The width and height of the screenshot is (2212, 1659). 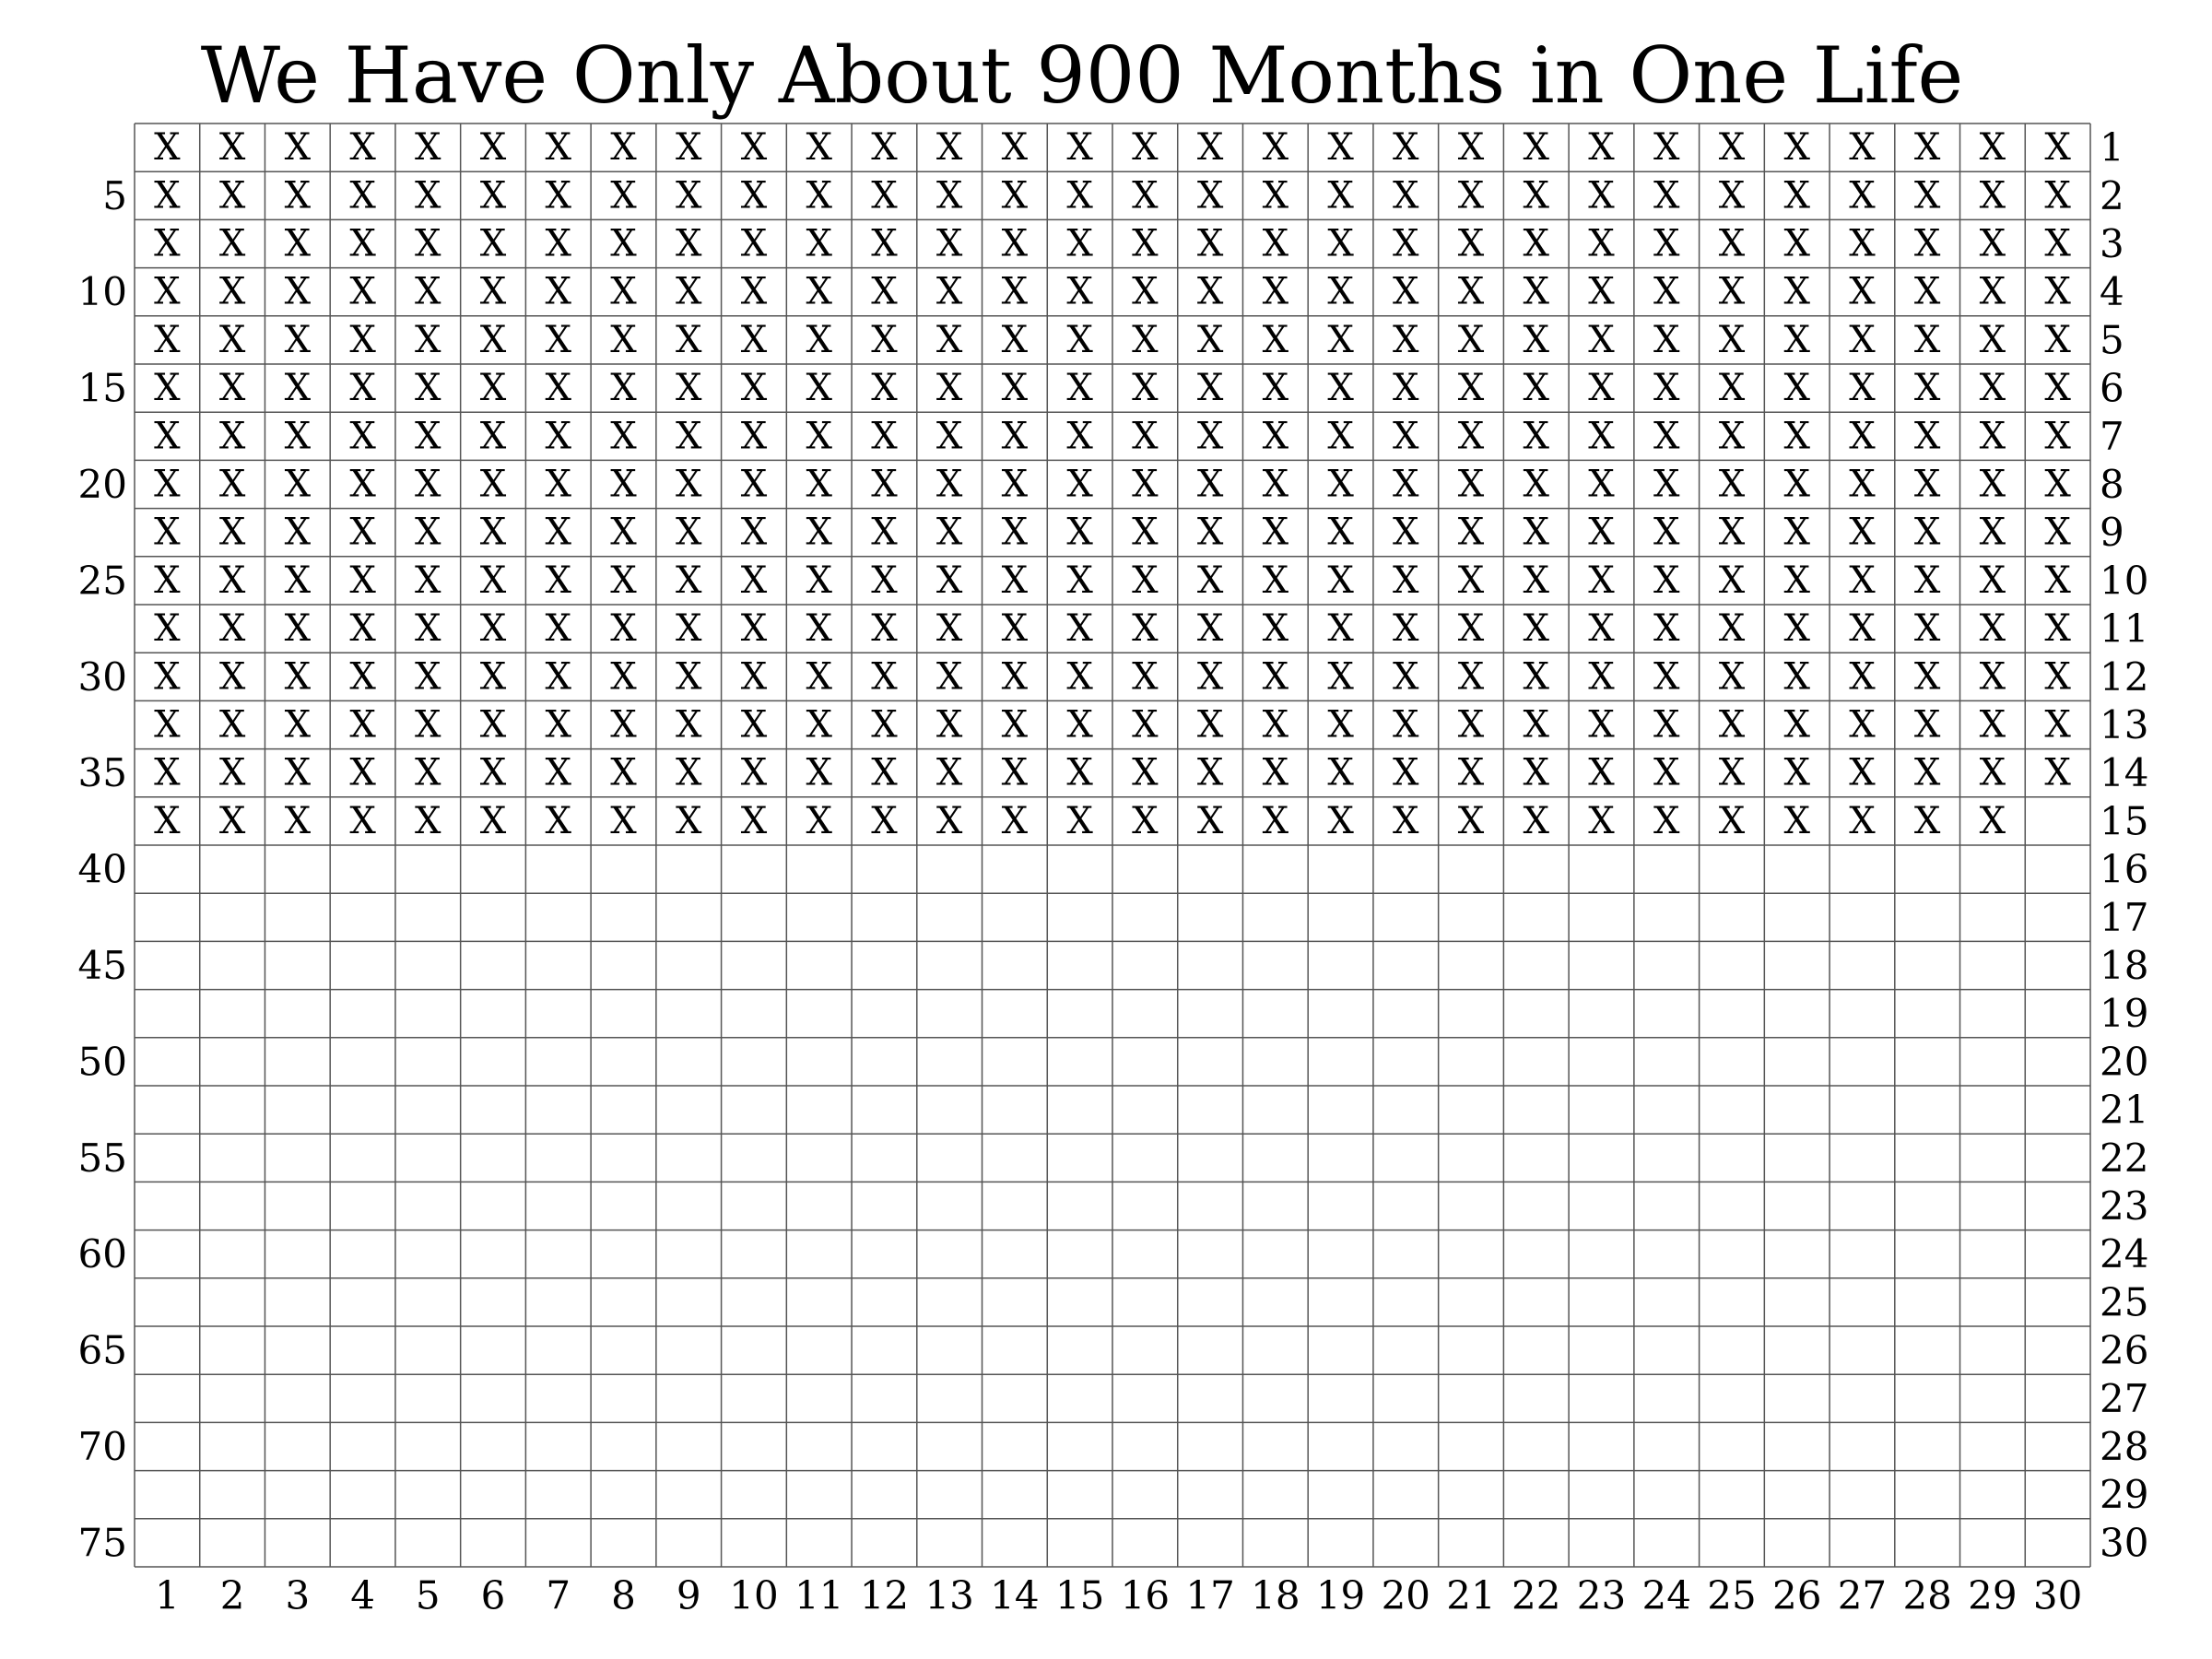 I want to click on row-number-label: 11, so click(x=2124, y=629).